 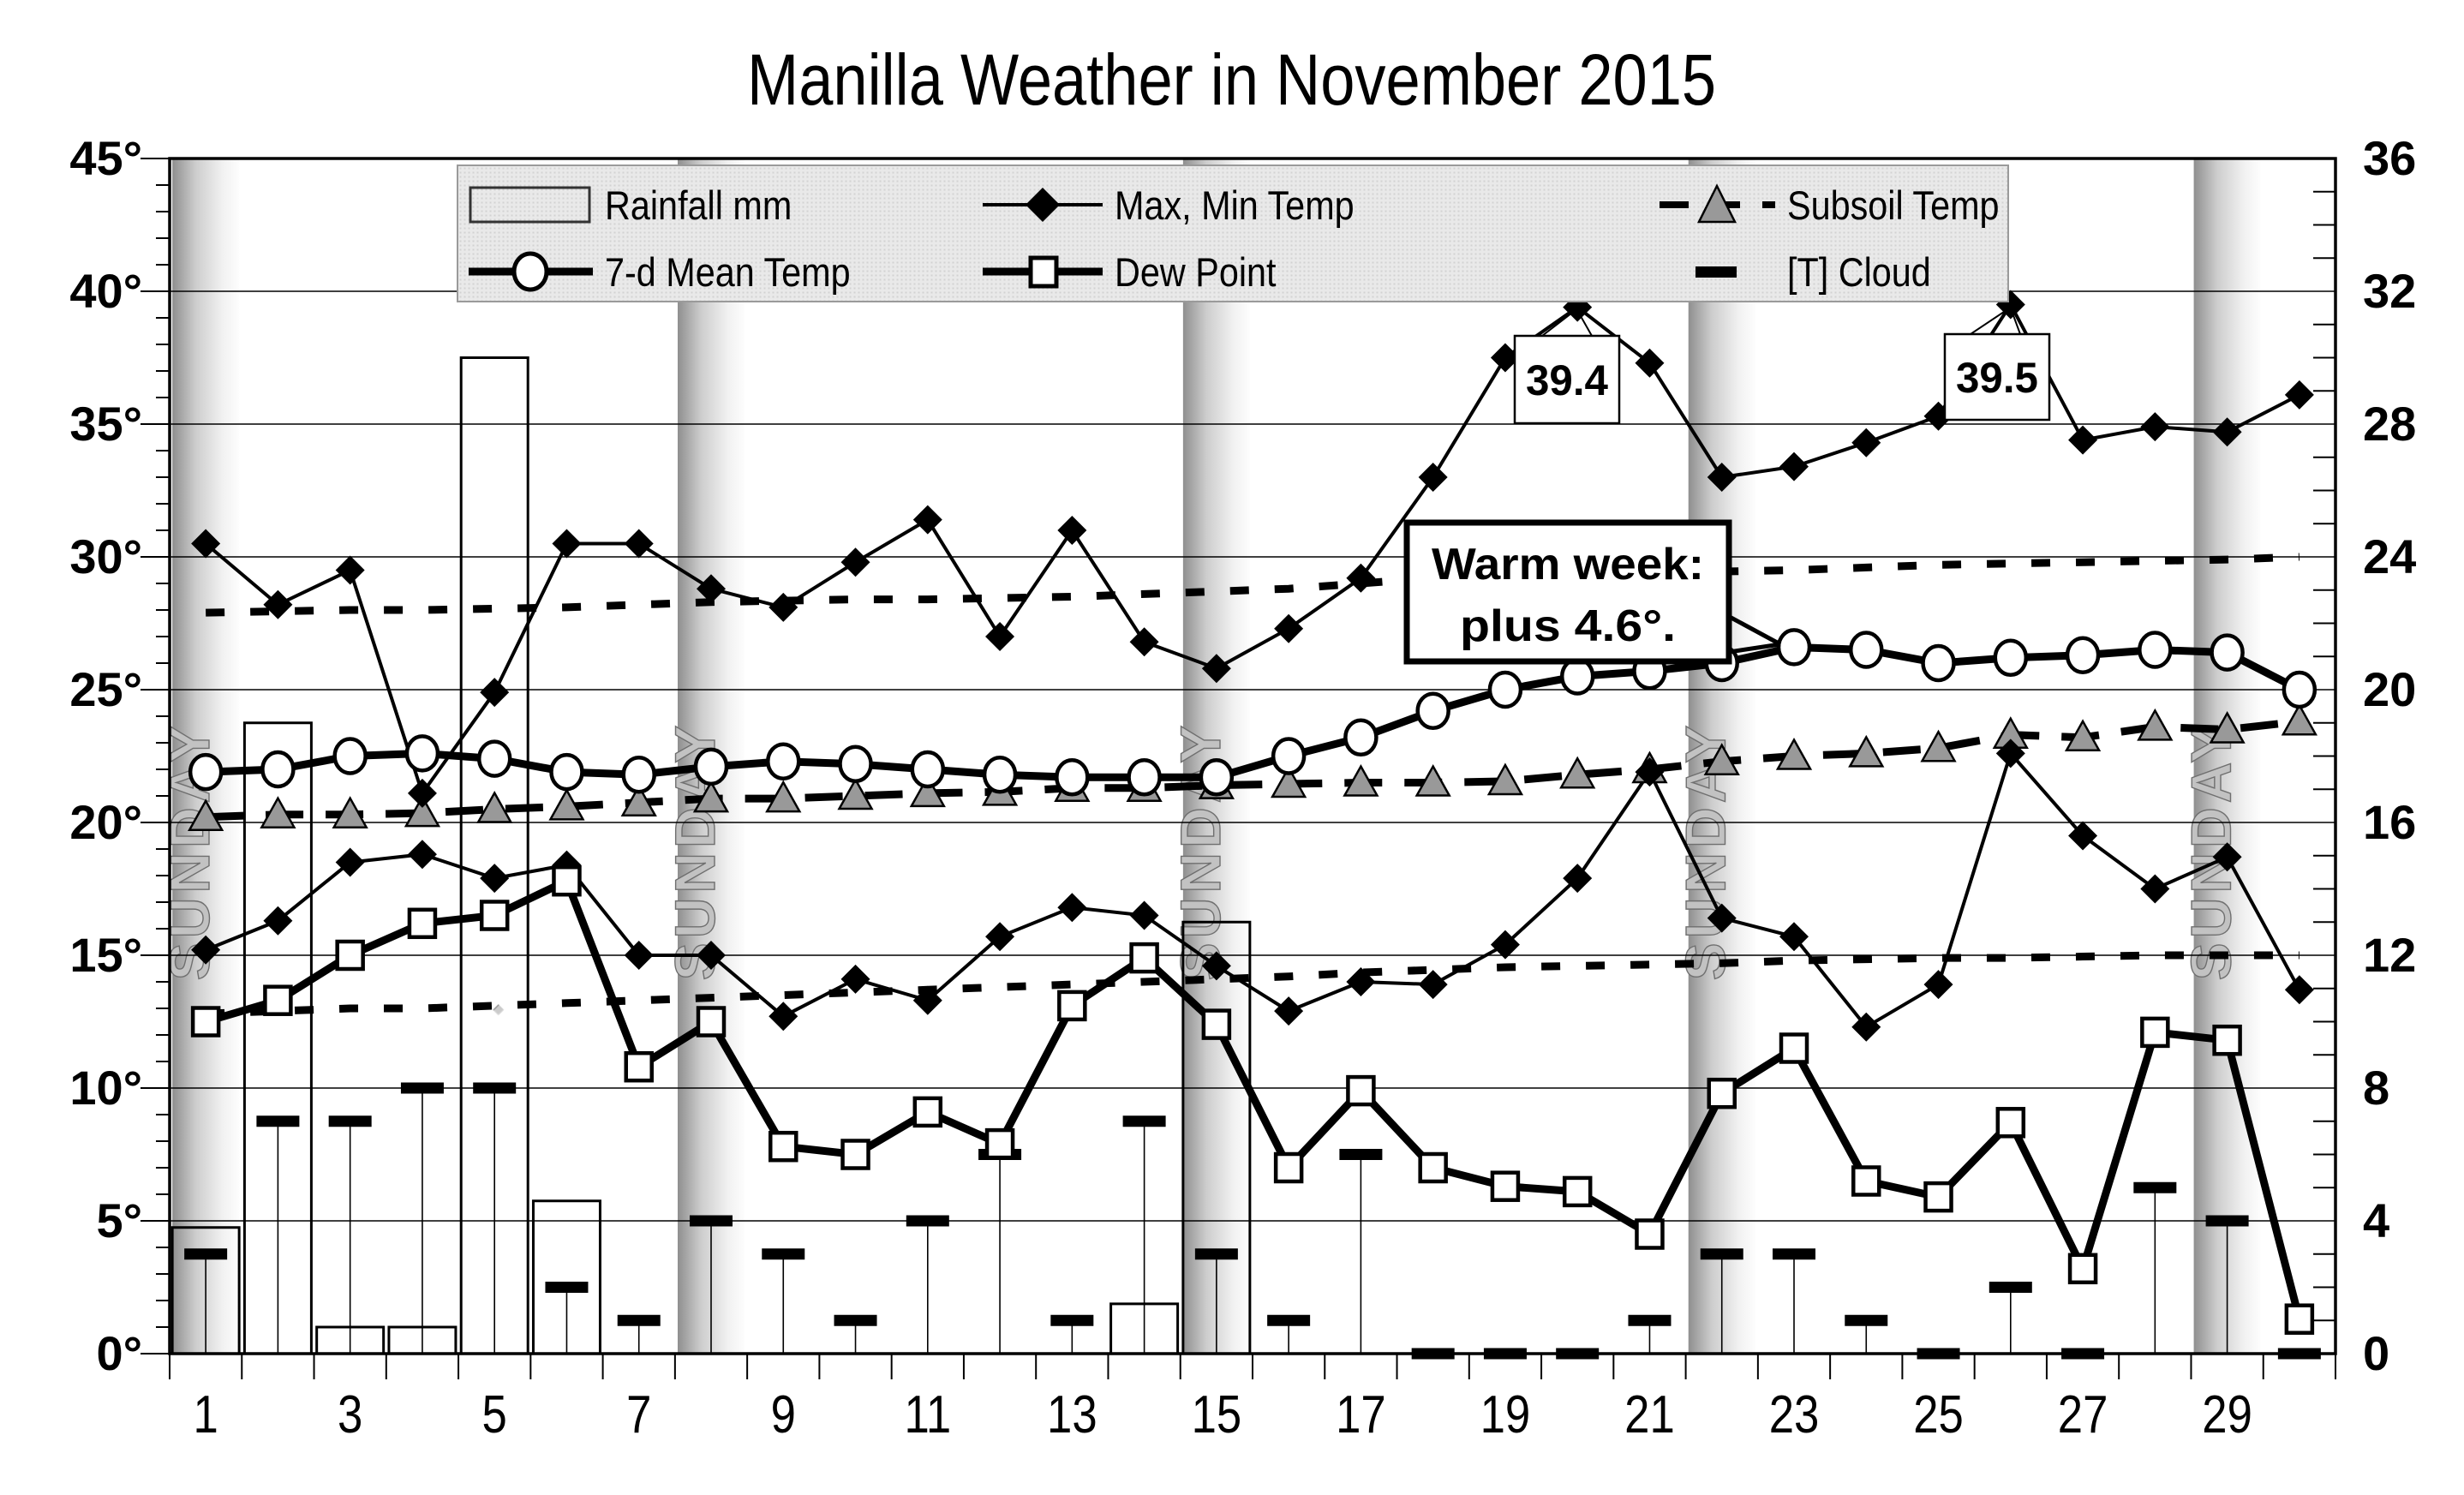 What do you see at coordinates (494, 1414) in the screenshot?
I see `x-axis-label: 5` at bounding box center [494, 1414].